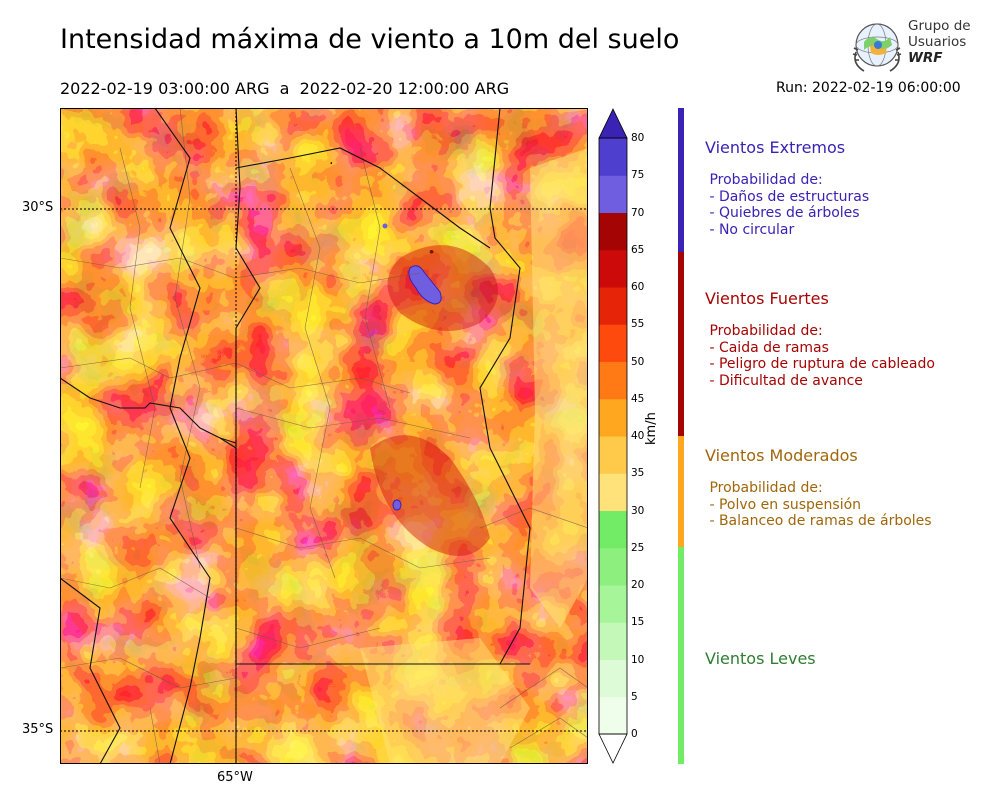 The image size is (1000, 800). I want to click on colorbar-max-extend, so click(613, 123).